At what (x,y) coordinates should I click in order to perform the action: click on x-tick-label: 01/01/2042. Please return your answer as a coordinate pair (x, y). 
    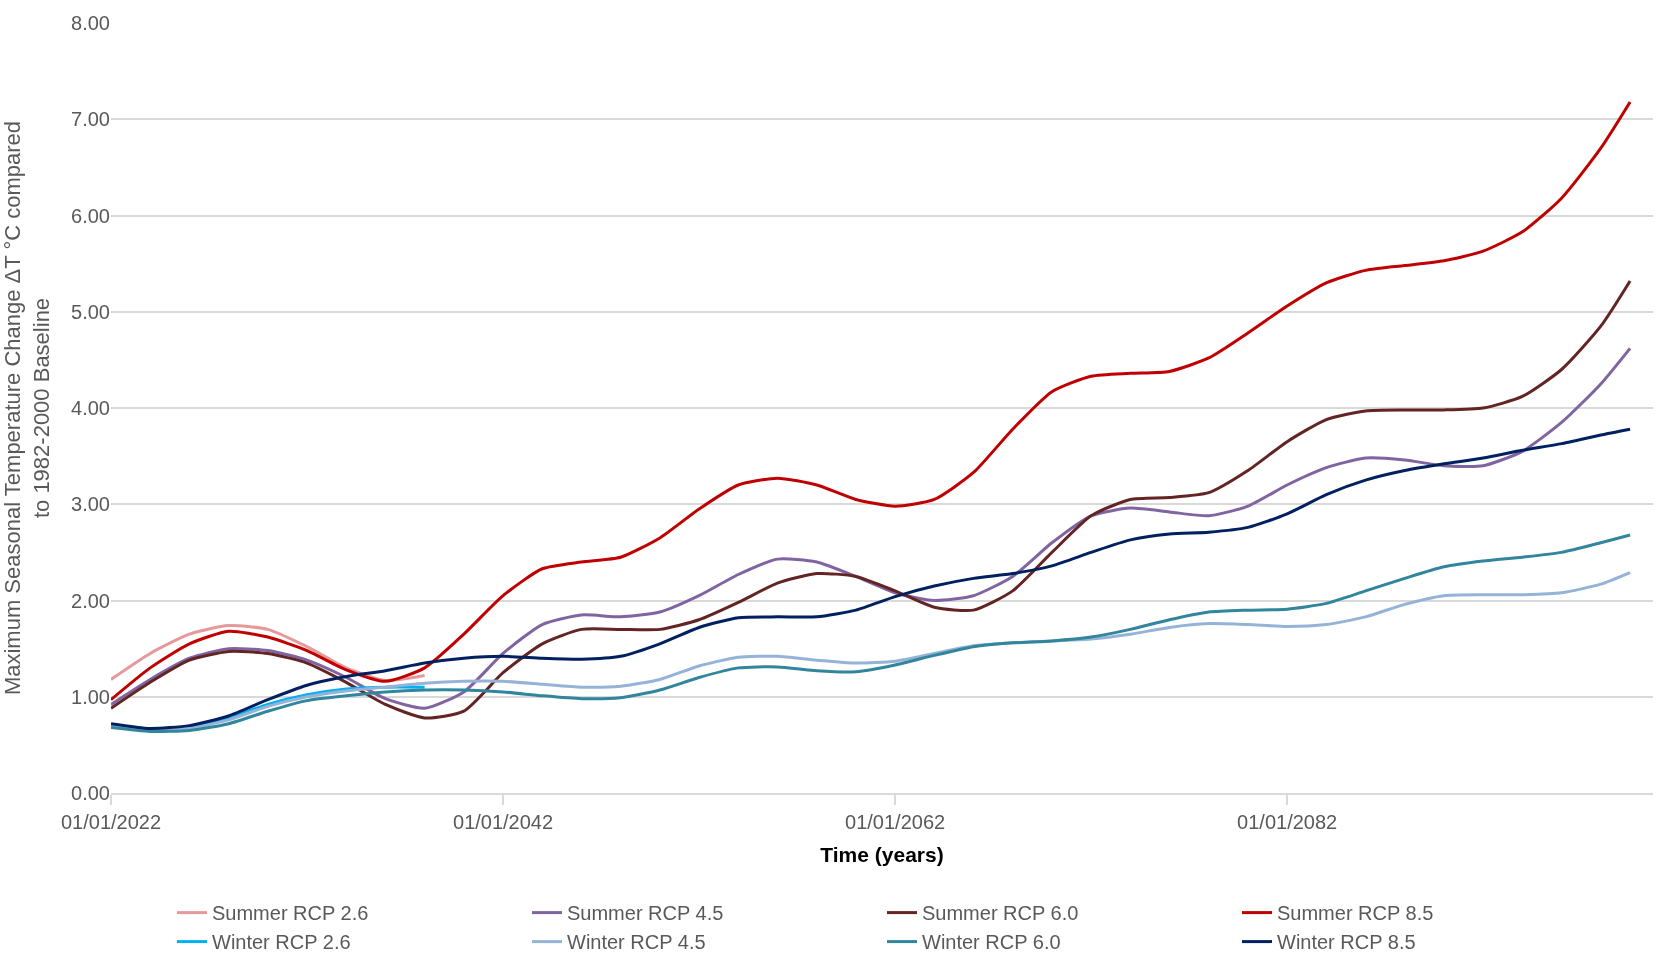
    Looking at the image, I should click on (503, 822).